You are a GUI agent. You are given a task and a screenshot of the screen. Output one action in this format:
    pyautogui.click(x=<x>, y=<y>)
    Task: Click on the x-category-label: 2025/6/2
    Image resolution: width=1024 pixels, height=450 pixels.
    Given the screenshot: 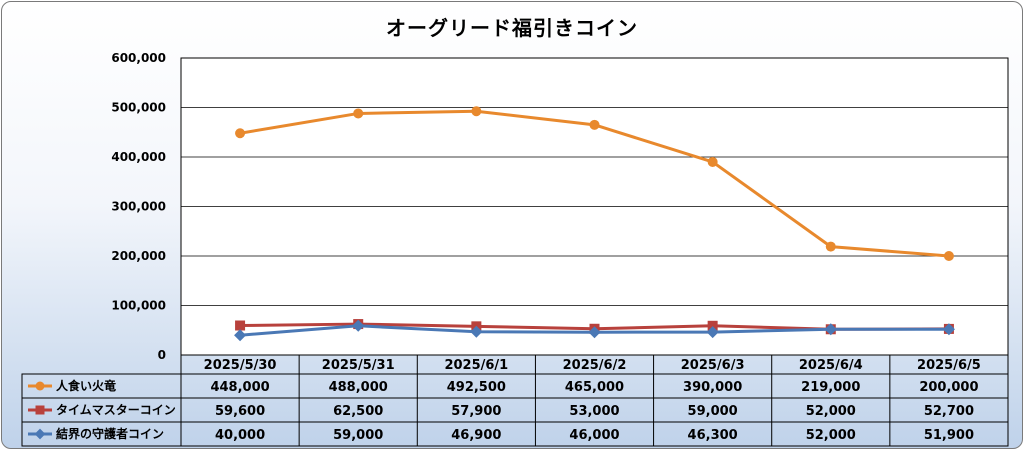 What is the action you would take?
    pyautogui.click(x=595, y=365)
    